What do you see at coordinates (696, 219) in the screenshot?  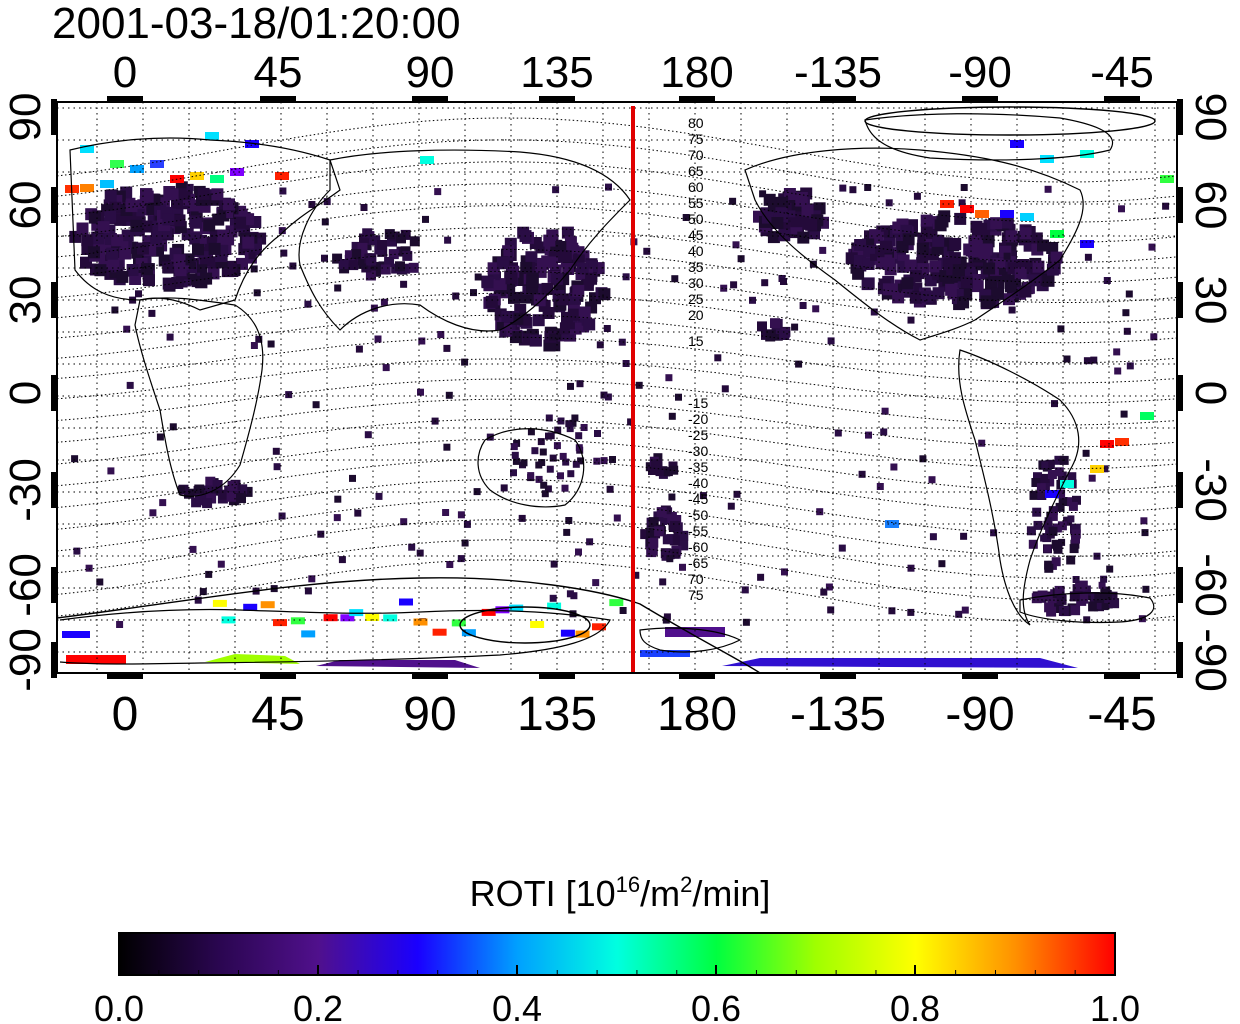 I see `contour-label-north: 50` at bounding box center [696, 219].